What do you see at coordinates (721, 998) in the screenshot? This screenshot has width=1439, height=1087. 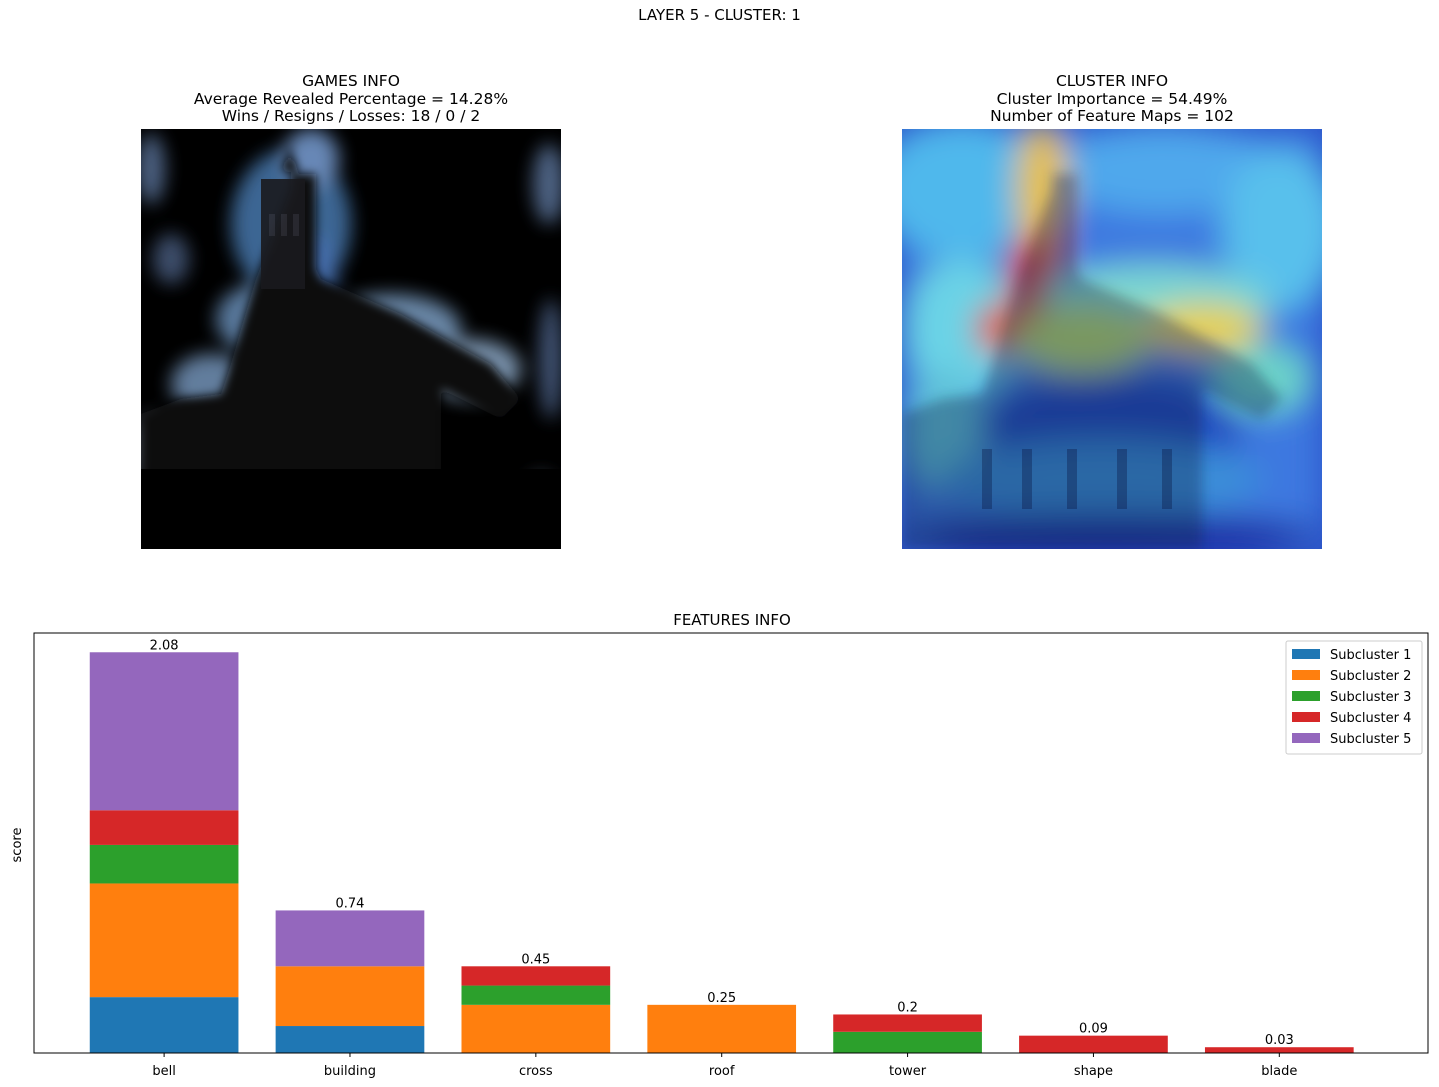 I see `total-label-roof: 0.25` at bounding box center [721, 998].